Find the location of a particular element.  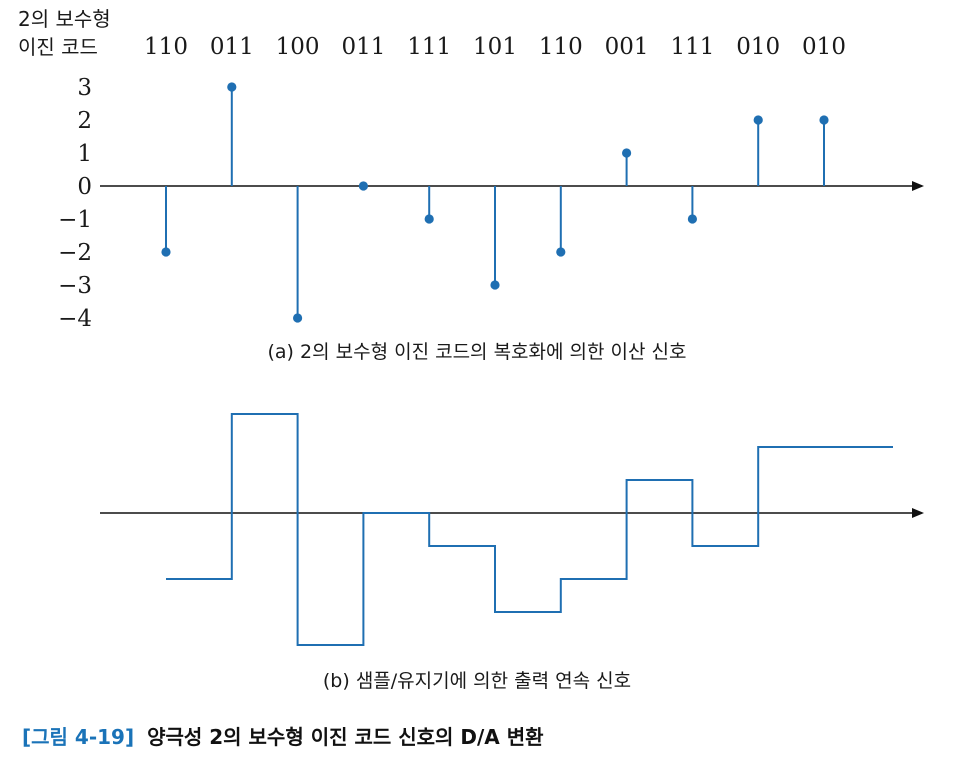

code-labels-row: 110 011 100 011 111 101 110 001 111 010 010 is located at coordinates (495, 47).